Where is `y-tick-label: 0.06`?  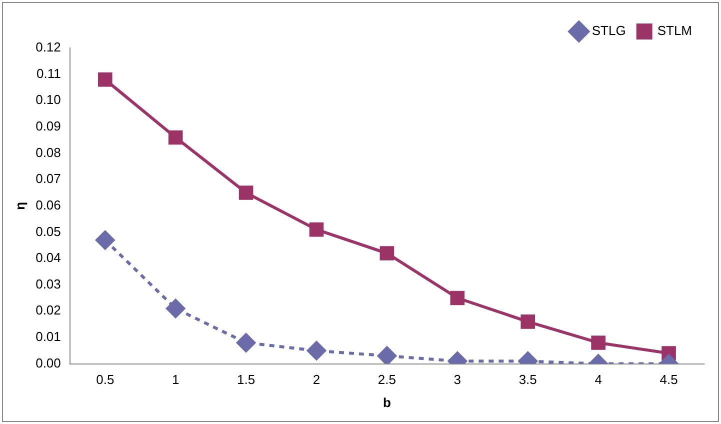
y-tick-label: 0.06 is located at coordinates (48, 204).